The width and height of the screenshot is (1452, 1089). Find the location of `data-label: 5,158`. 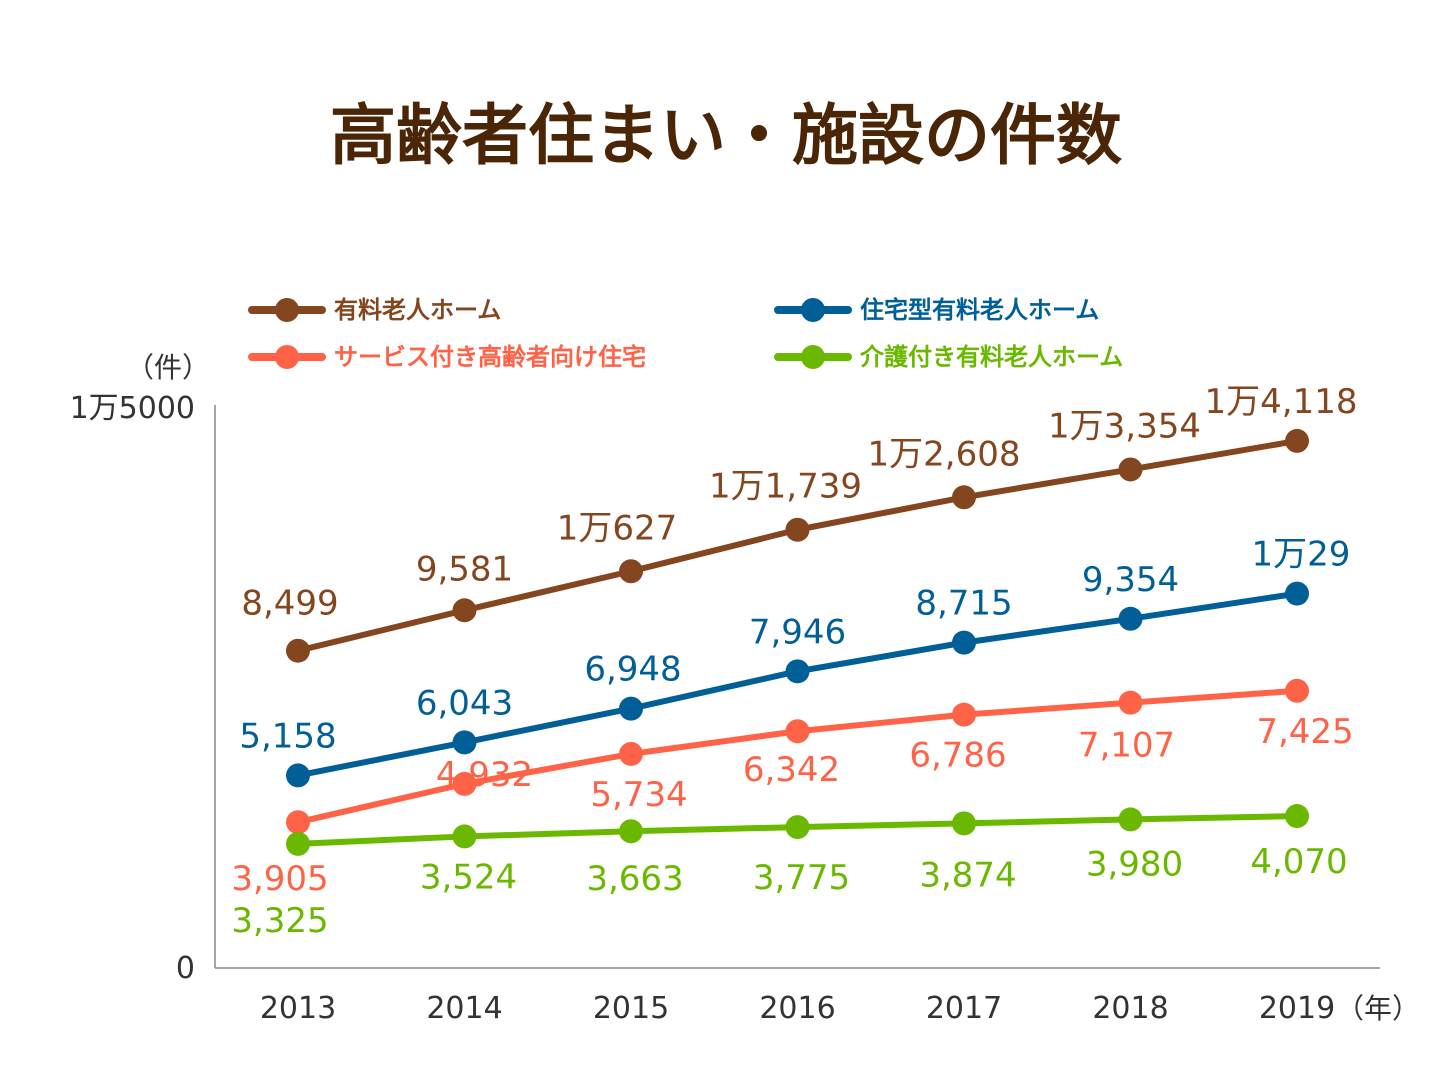

data-label: 5,158 is located at coordinates (287, 736).